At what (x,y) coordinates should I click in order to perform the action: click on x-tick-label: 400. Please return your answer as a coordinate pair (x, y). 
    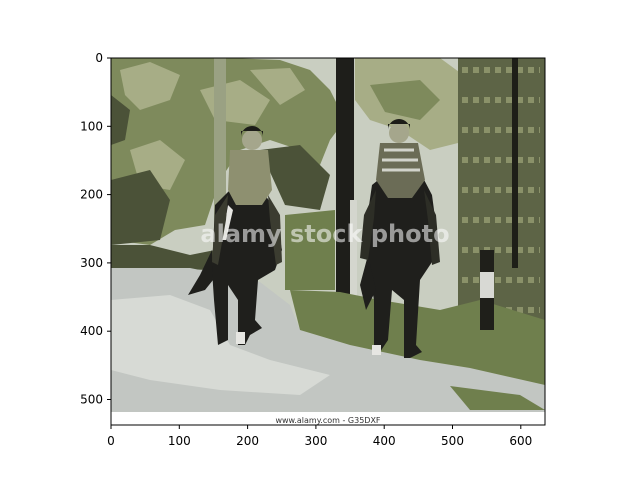
    Looking at the image, I should click on (384, 441).